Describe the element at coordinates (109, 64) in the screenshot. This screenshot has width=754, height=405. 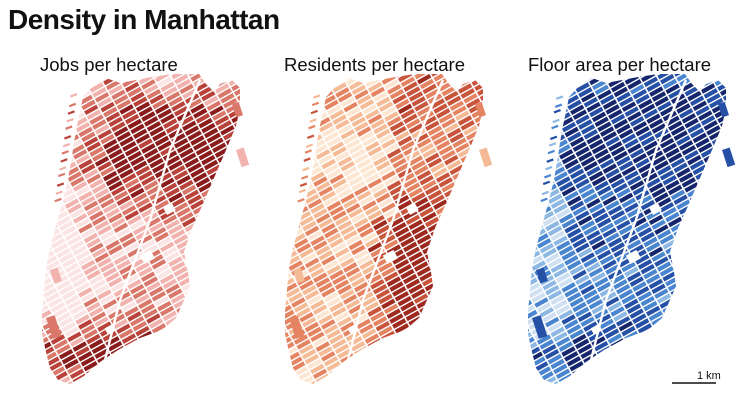
I see `panel-title-jobs: Jobs per hectare` at that location.